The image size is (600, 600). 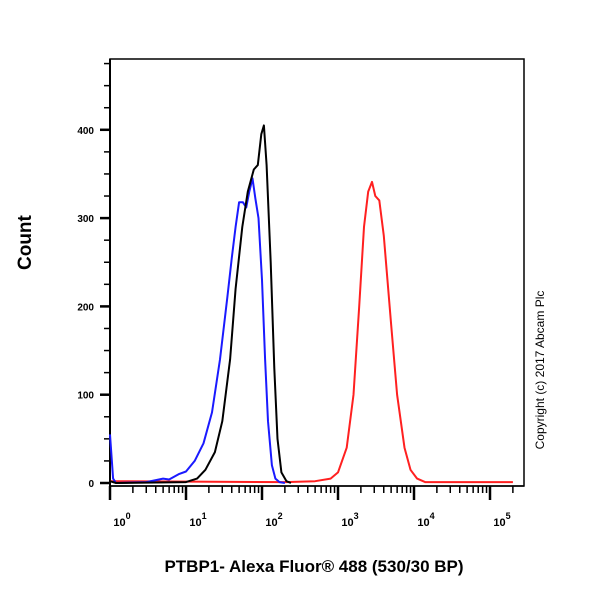 I want to click on x-tick-label: 10¹, so click(x=197, y=520).